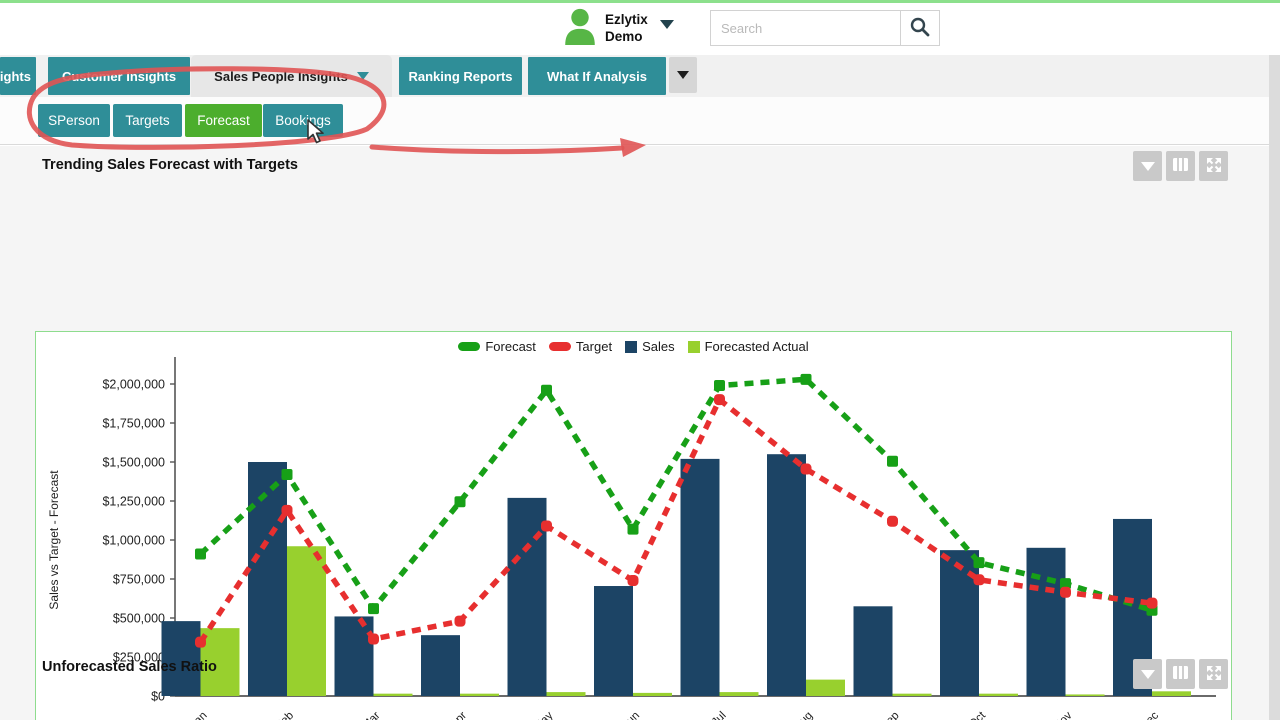 Image resolution: width=1280 pixels, height=720 pixels. I want to click on x-tick-label: Jun, so click(632, 715).